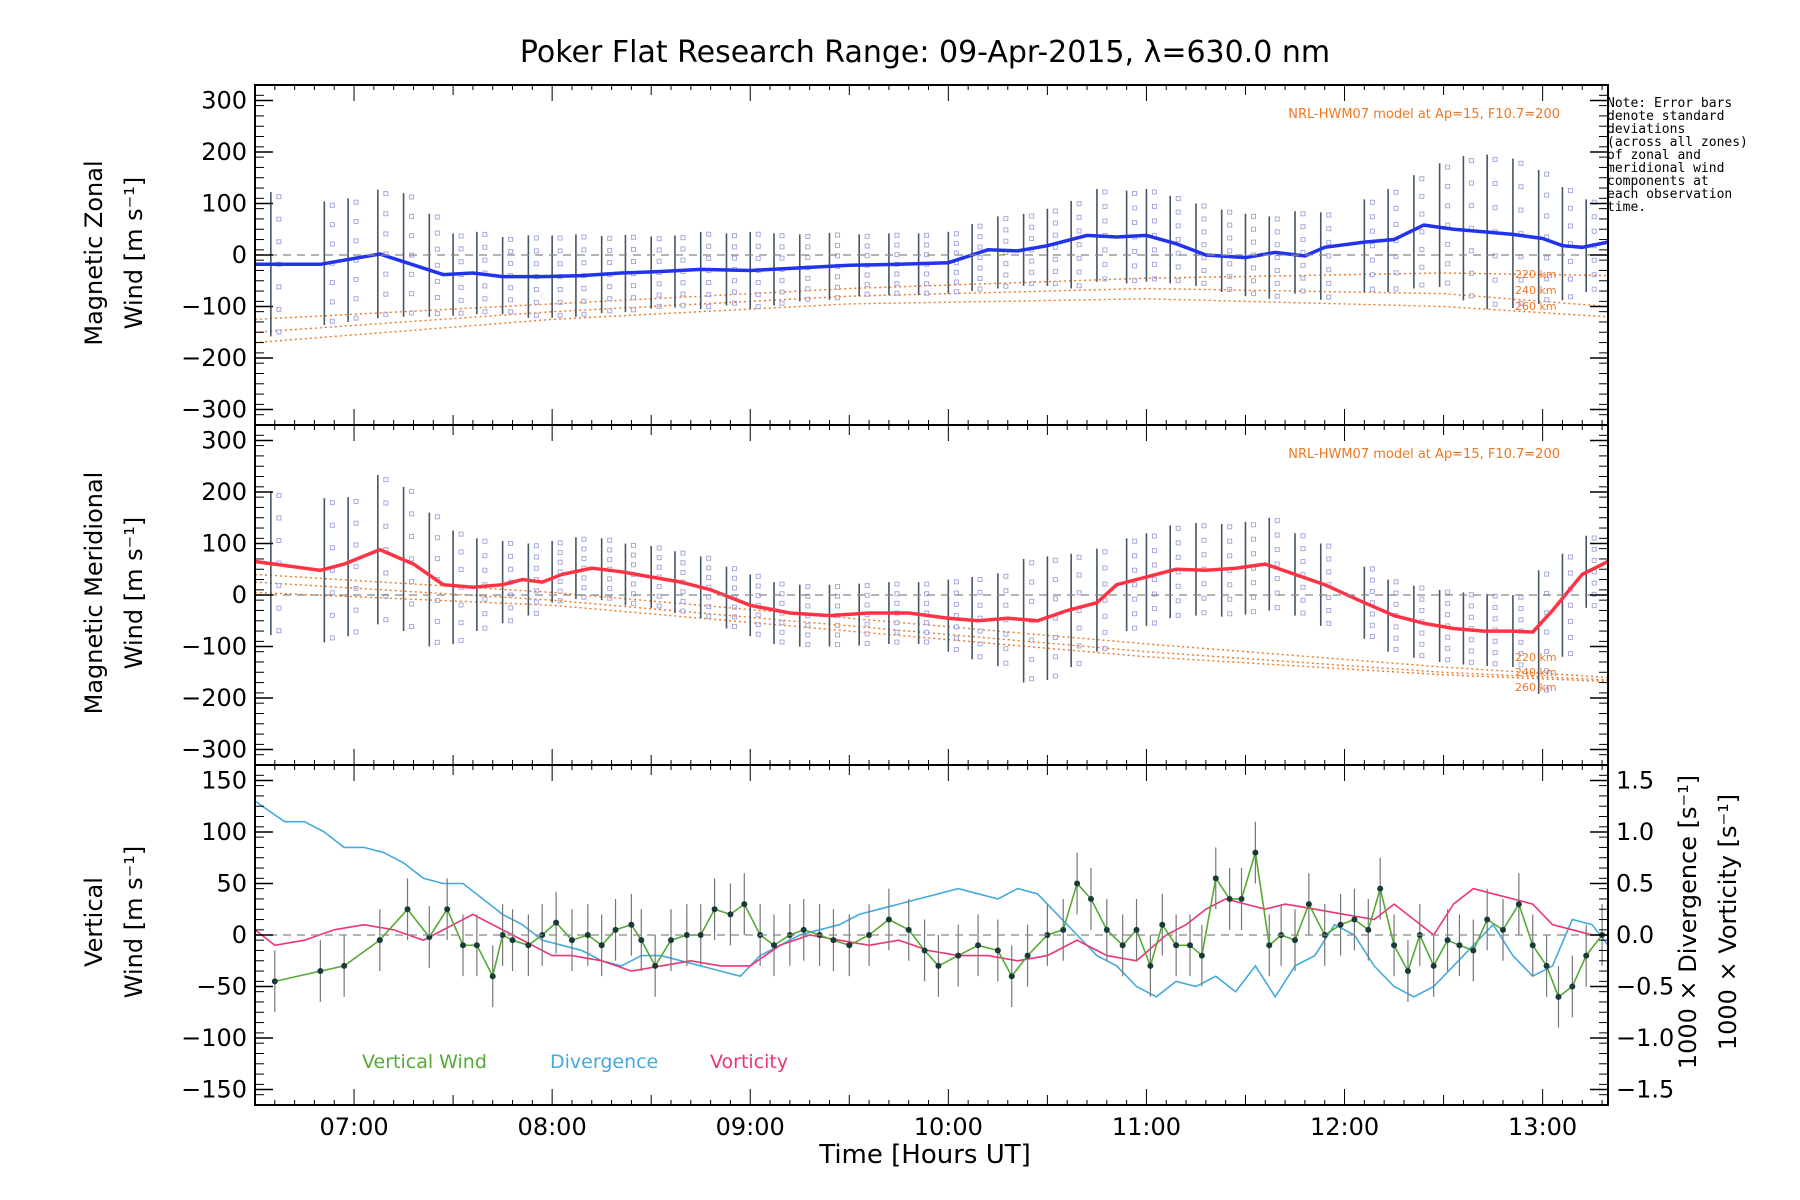  I want to click on y-right-tick-label: −0.5, so click(1645, 987).